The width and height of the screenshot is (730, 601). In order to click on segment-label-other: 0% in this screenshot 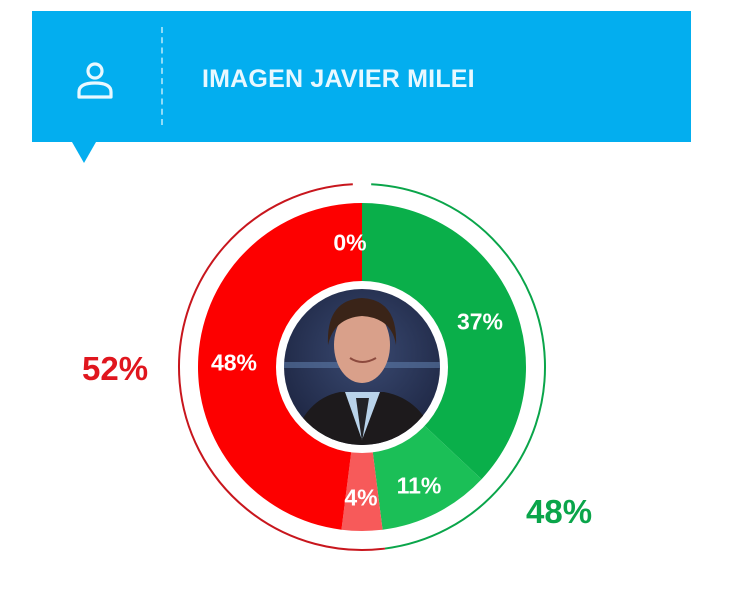, I will do `click(350, 242)`.